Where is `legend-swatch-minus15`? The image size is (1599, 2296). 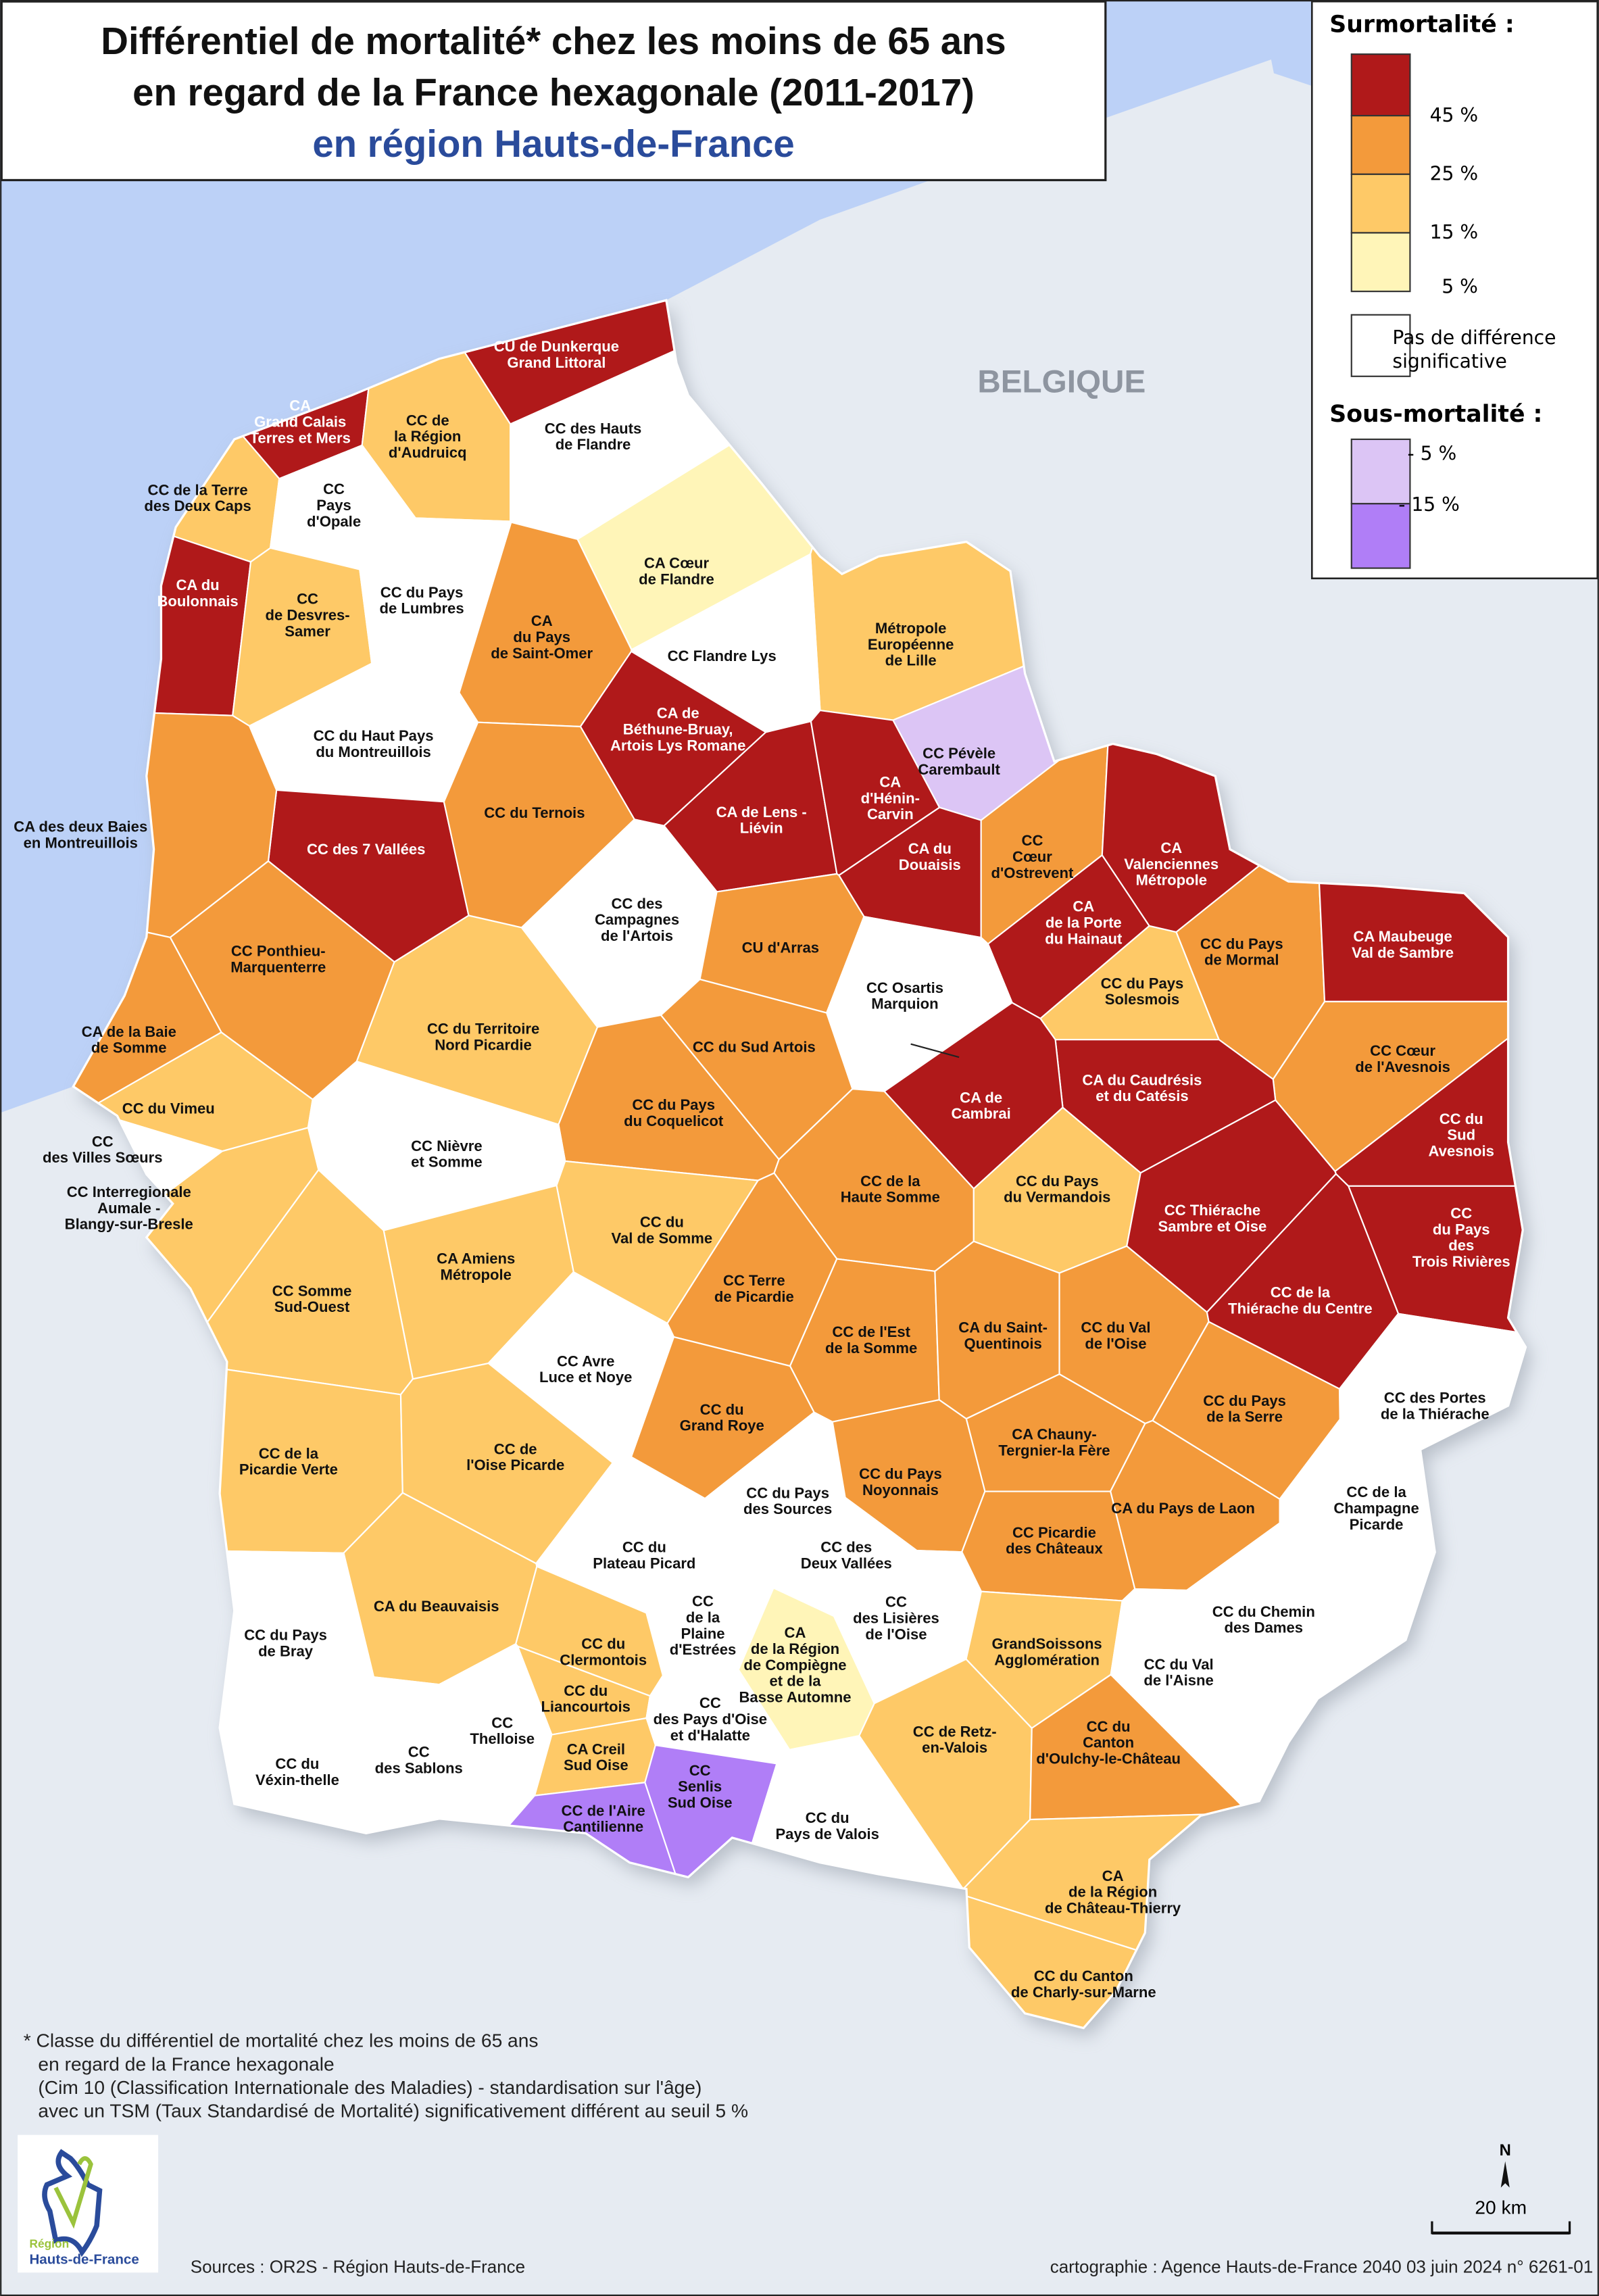 legend-swatch-minus15 is located at coordinates (1381, 536).